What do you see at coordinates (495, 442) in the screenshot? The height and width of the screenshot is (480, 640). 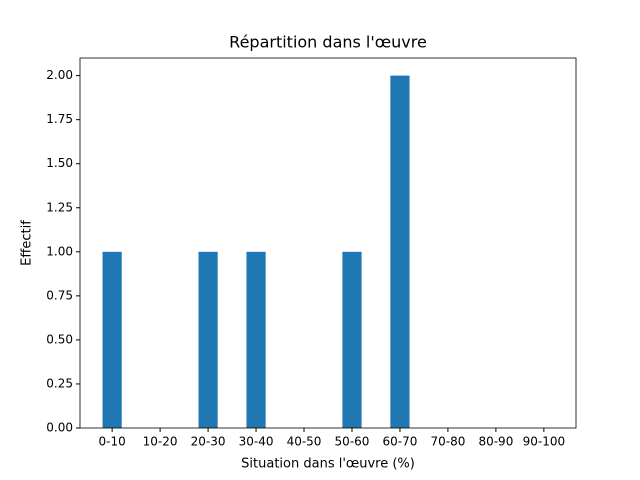 I see `x-tick-label: 80-90` at bounding box center [495, 442].